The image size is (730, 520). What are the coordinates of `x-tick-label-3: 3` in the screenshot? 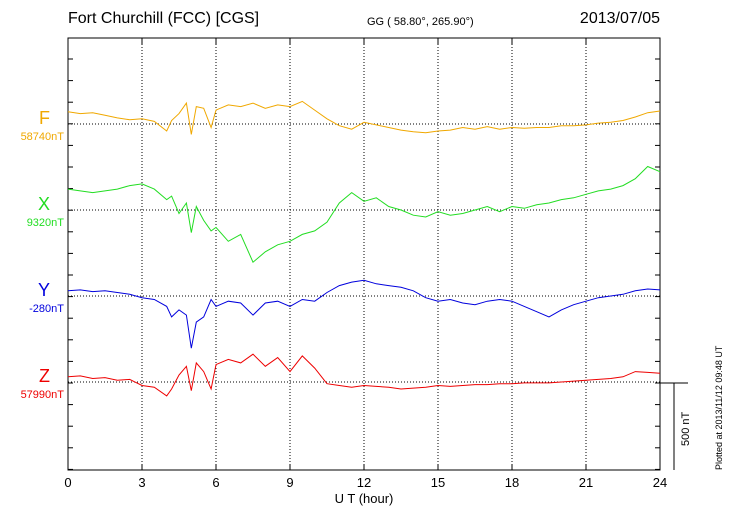 It's located at (141, 482).